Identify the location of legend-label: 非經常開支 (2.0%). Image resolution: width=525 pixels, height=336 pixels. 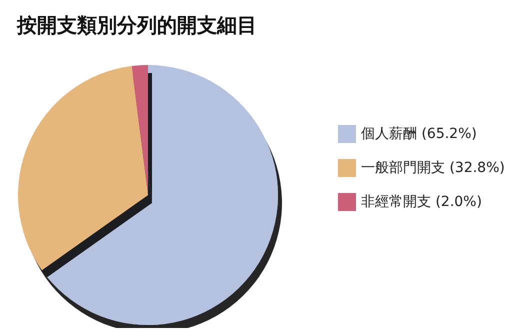
(421, 202).